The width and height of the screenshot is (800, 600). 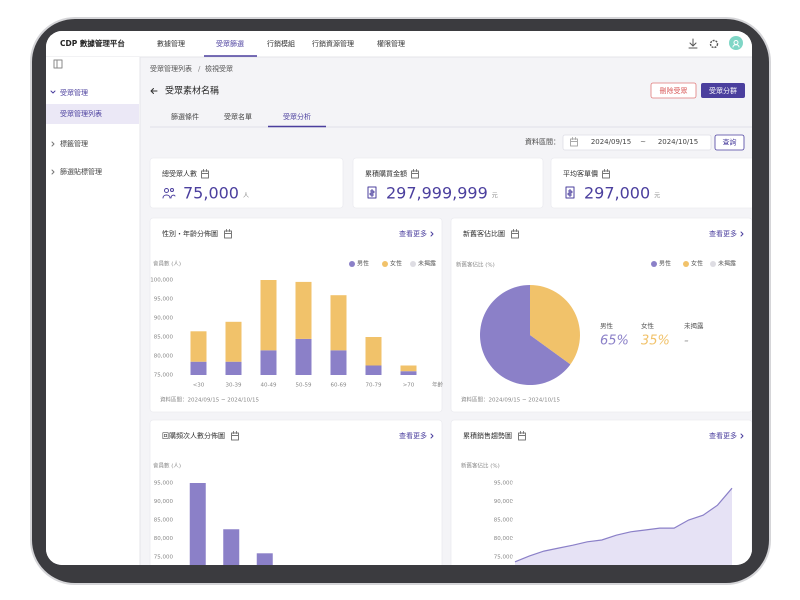 I want to click on x-tick-label: 60-69, so click(x=339, y=386).